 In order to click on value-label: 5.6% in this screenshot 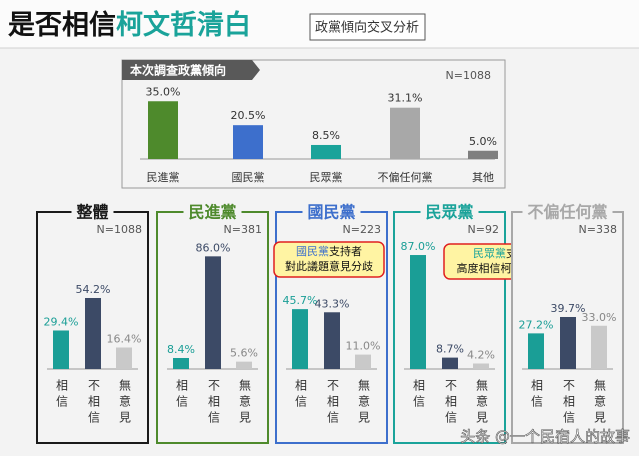, I will do `click(244, 353)`.